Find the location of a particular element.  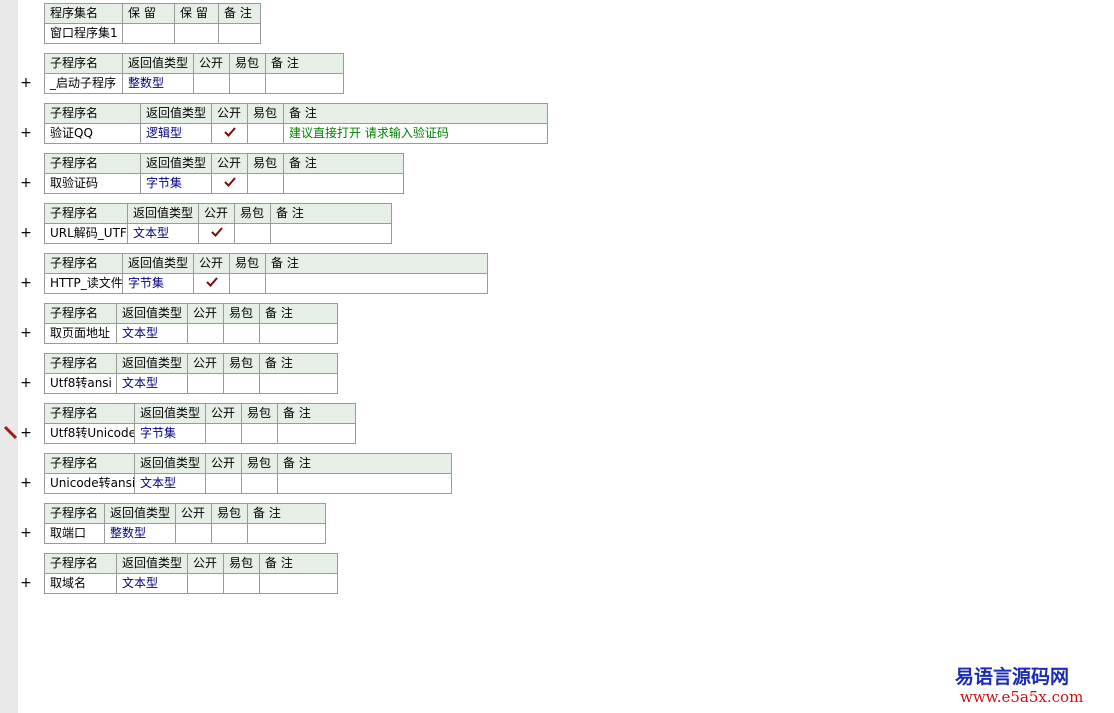

data-row: Utf8转ansi 文本型 is located at coordinates (191, 383).